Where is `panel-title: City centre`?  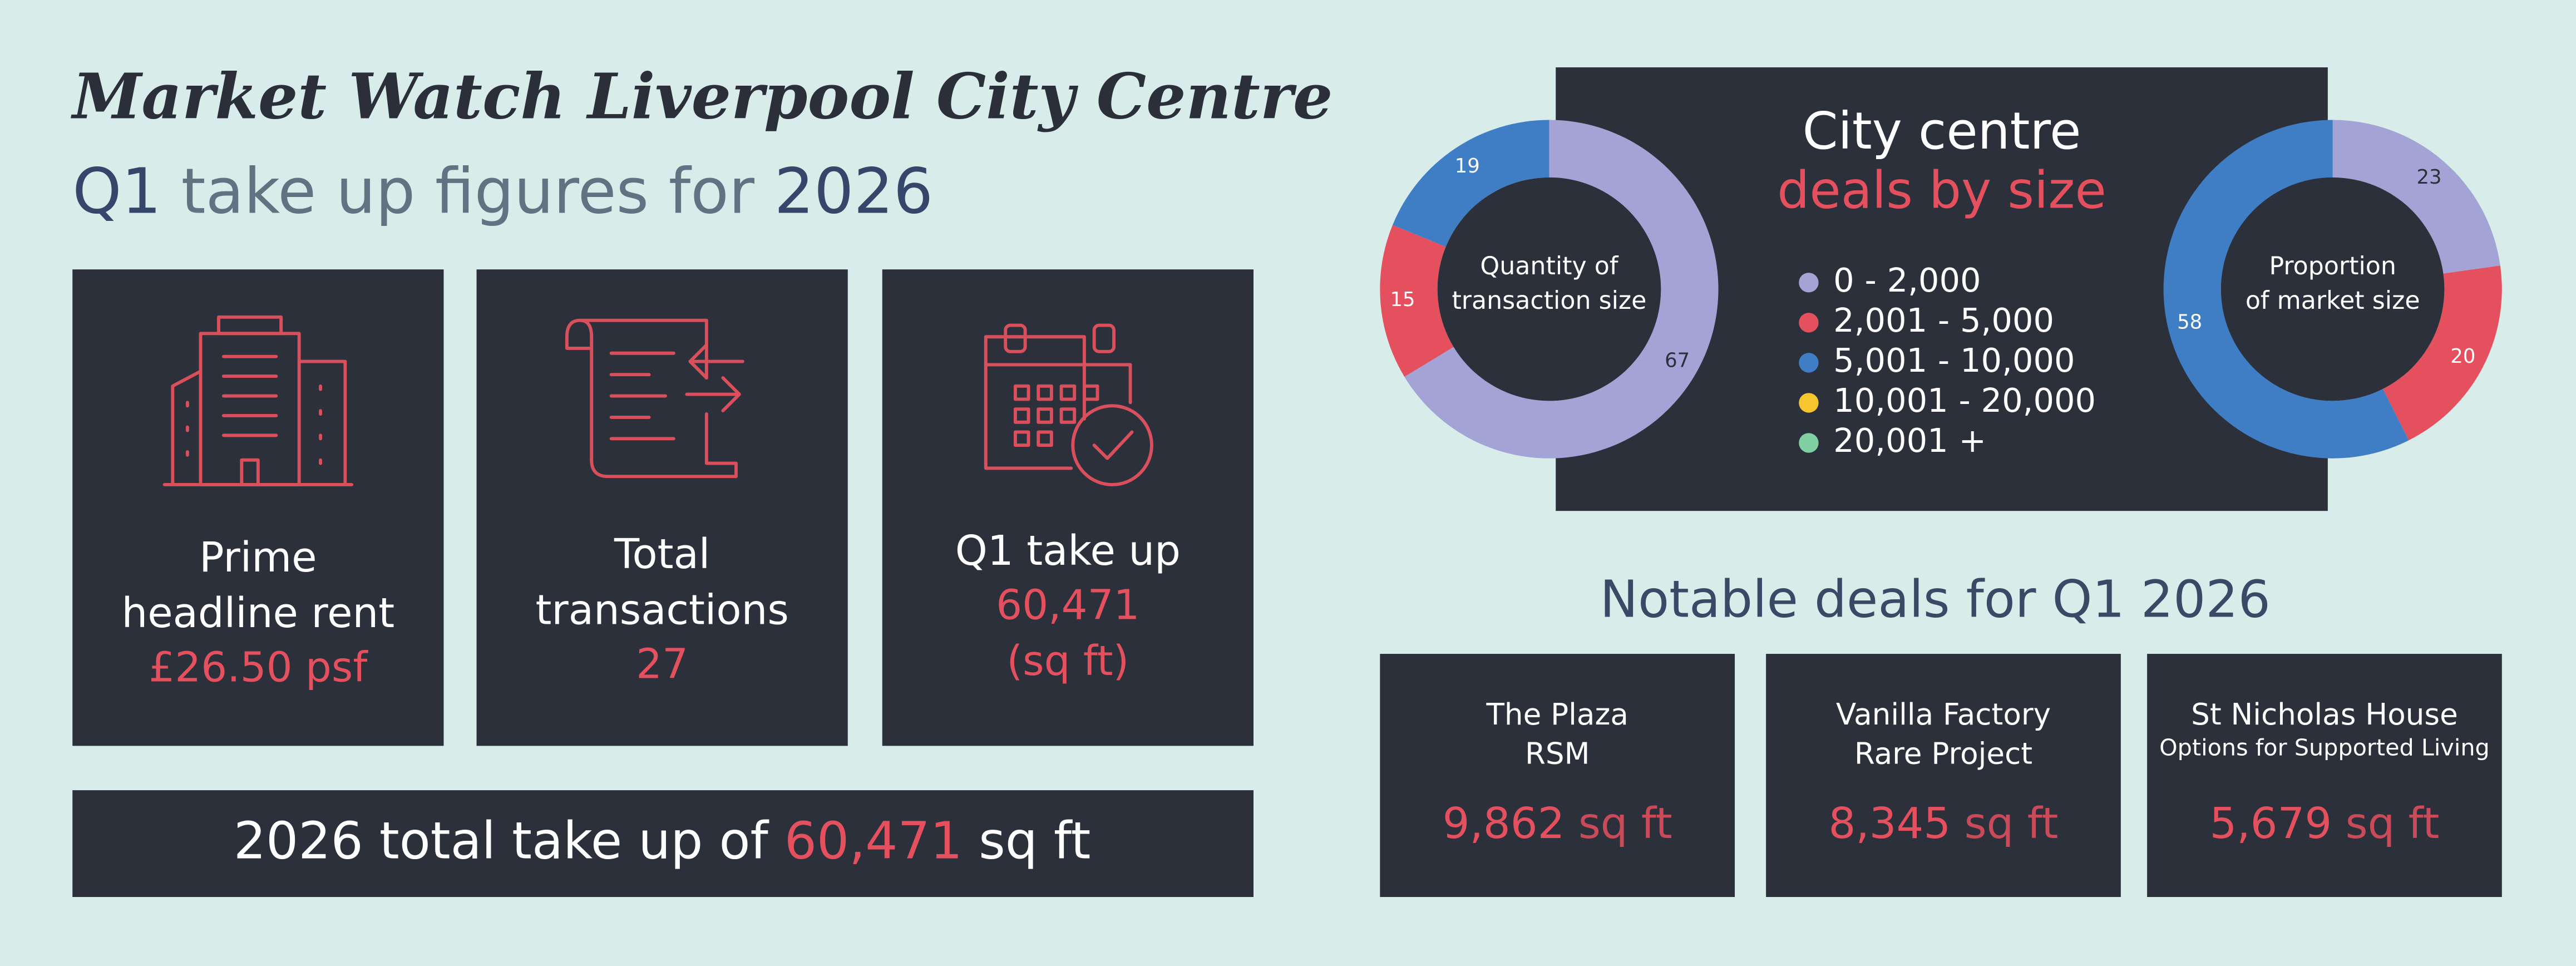
panel-title: City centre is located at coordinates (1942, 131).